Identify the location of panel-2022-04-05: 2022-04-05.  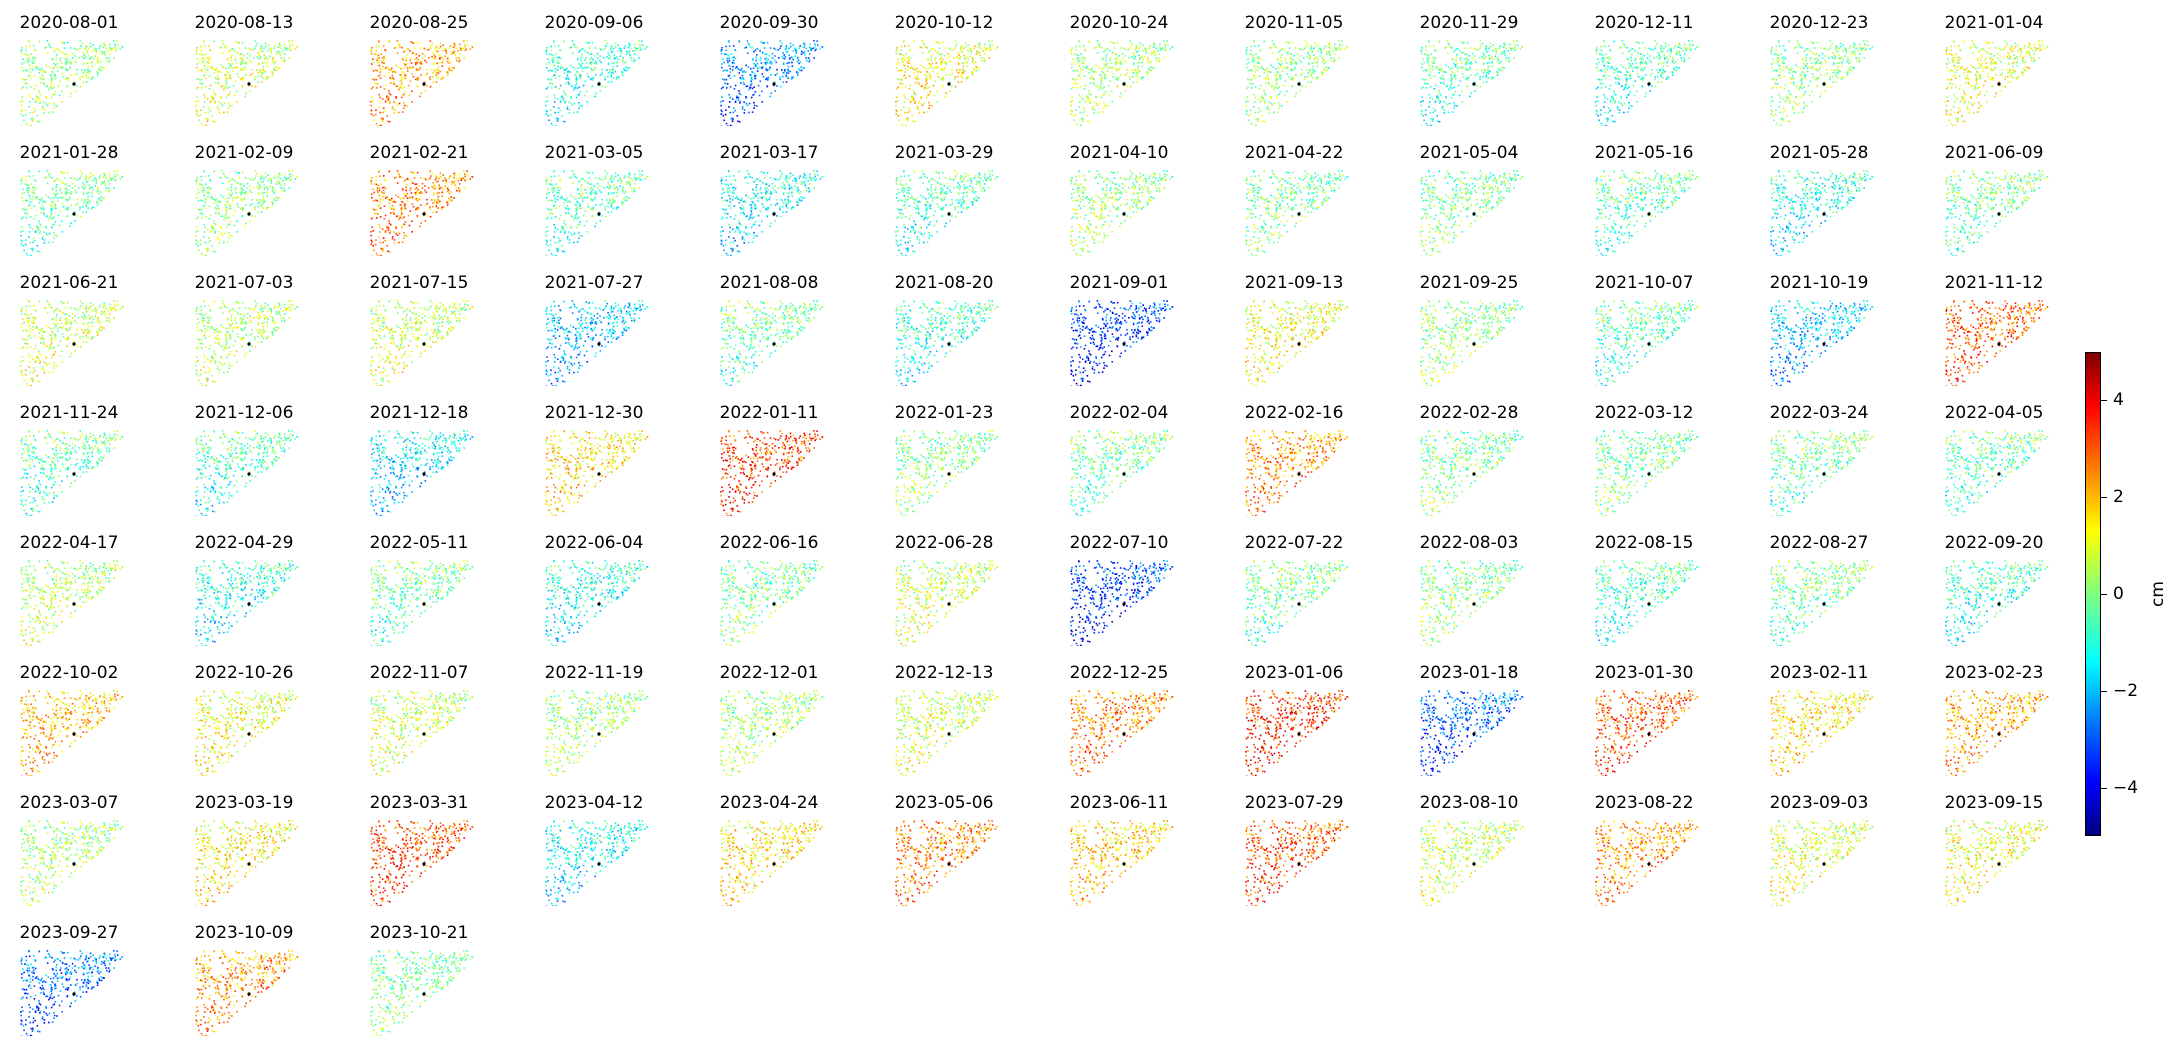
(1994, 462).